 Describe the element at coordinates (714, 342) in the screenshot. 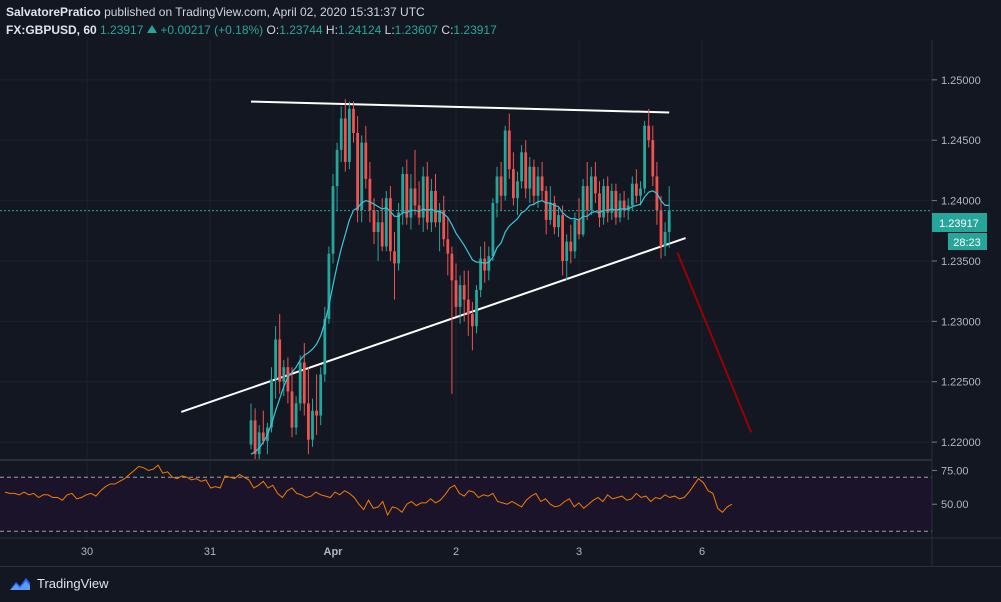

I see `projection-trendline` at that location.